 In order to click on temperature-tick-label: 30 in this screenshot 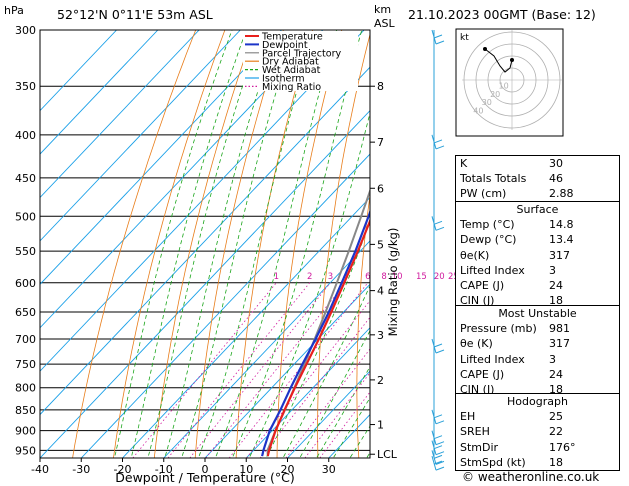, I will do `click(329, 469)`.